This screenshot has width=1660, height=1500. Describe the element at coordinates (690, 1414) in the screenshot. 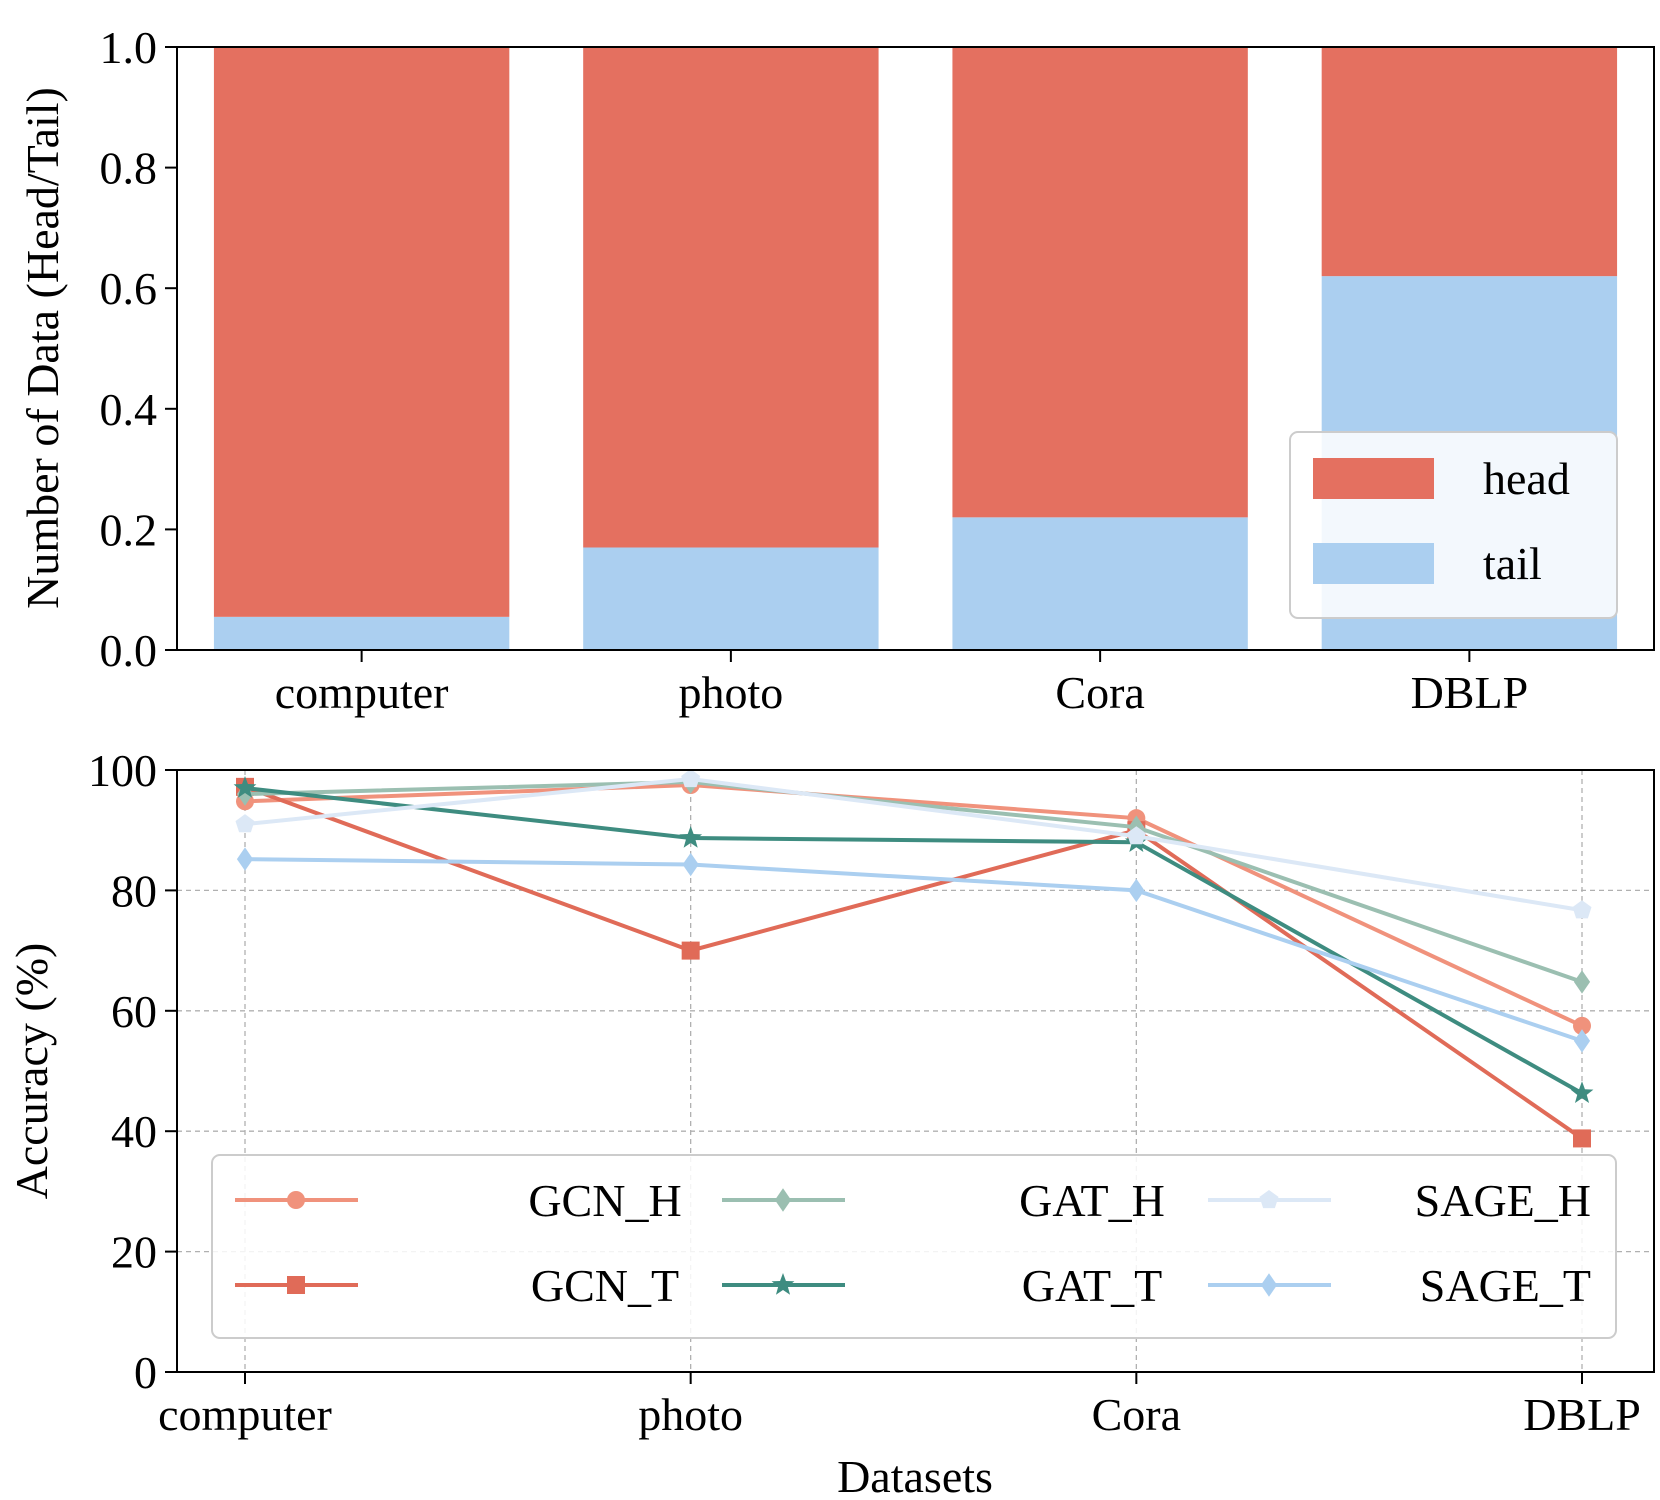

I see `bottom-x-tick-label-photo: photo` at that location.